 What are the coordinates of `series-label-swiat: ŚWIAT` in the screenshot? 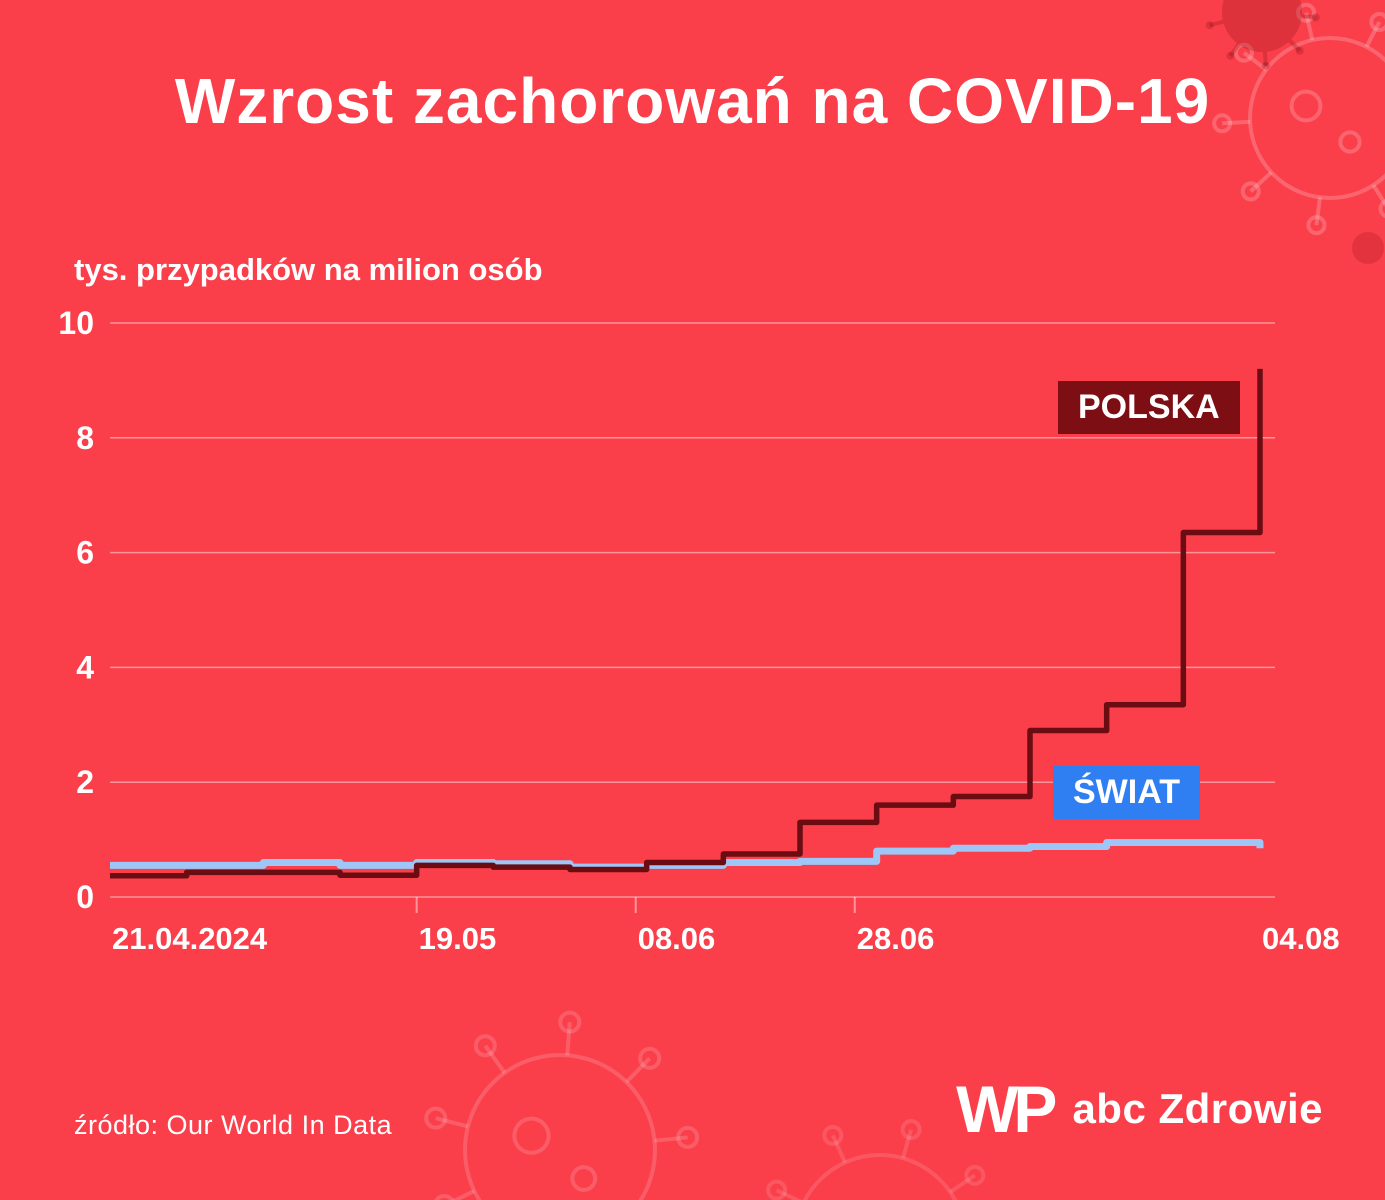 It's located at (1127, 792).